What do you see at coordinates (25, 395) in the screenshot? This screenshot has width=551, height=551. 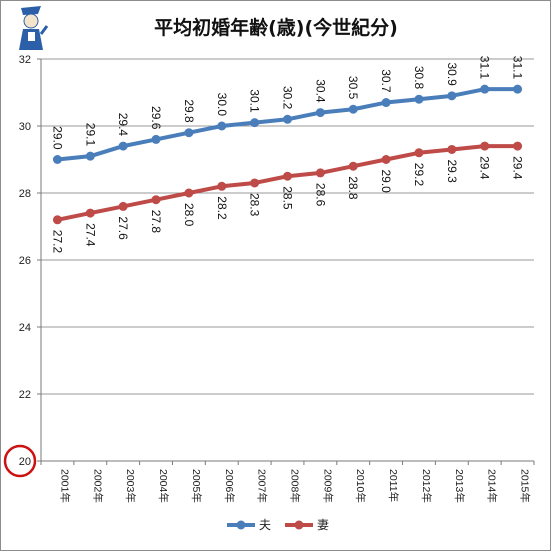 I see `y-tick-label: 22` at bounding box center [25, 395].